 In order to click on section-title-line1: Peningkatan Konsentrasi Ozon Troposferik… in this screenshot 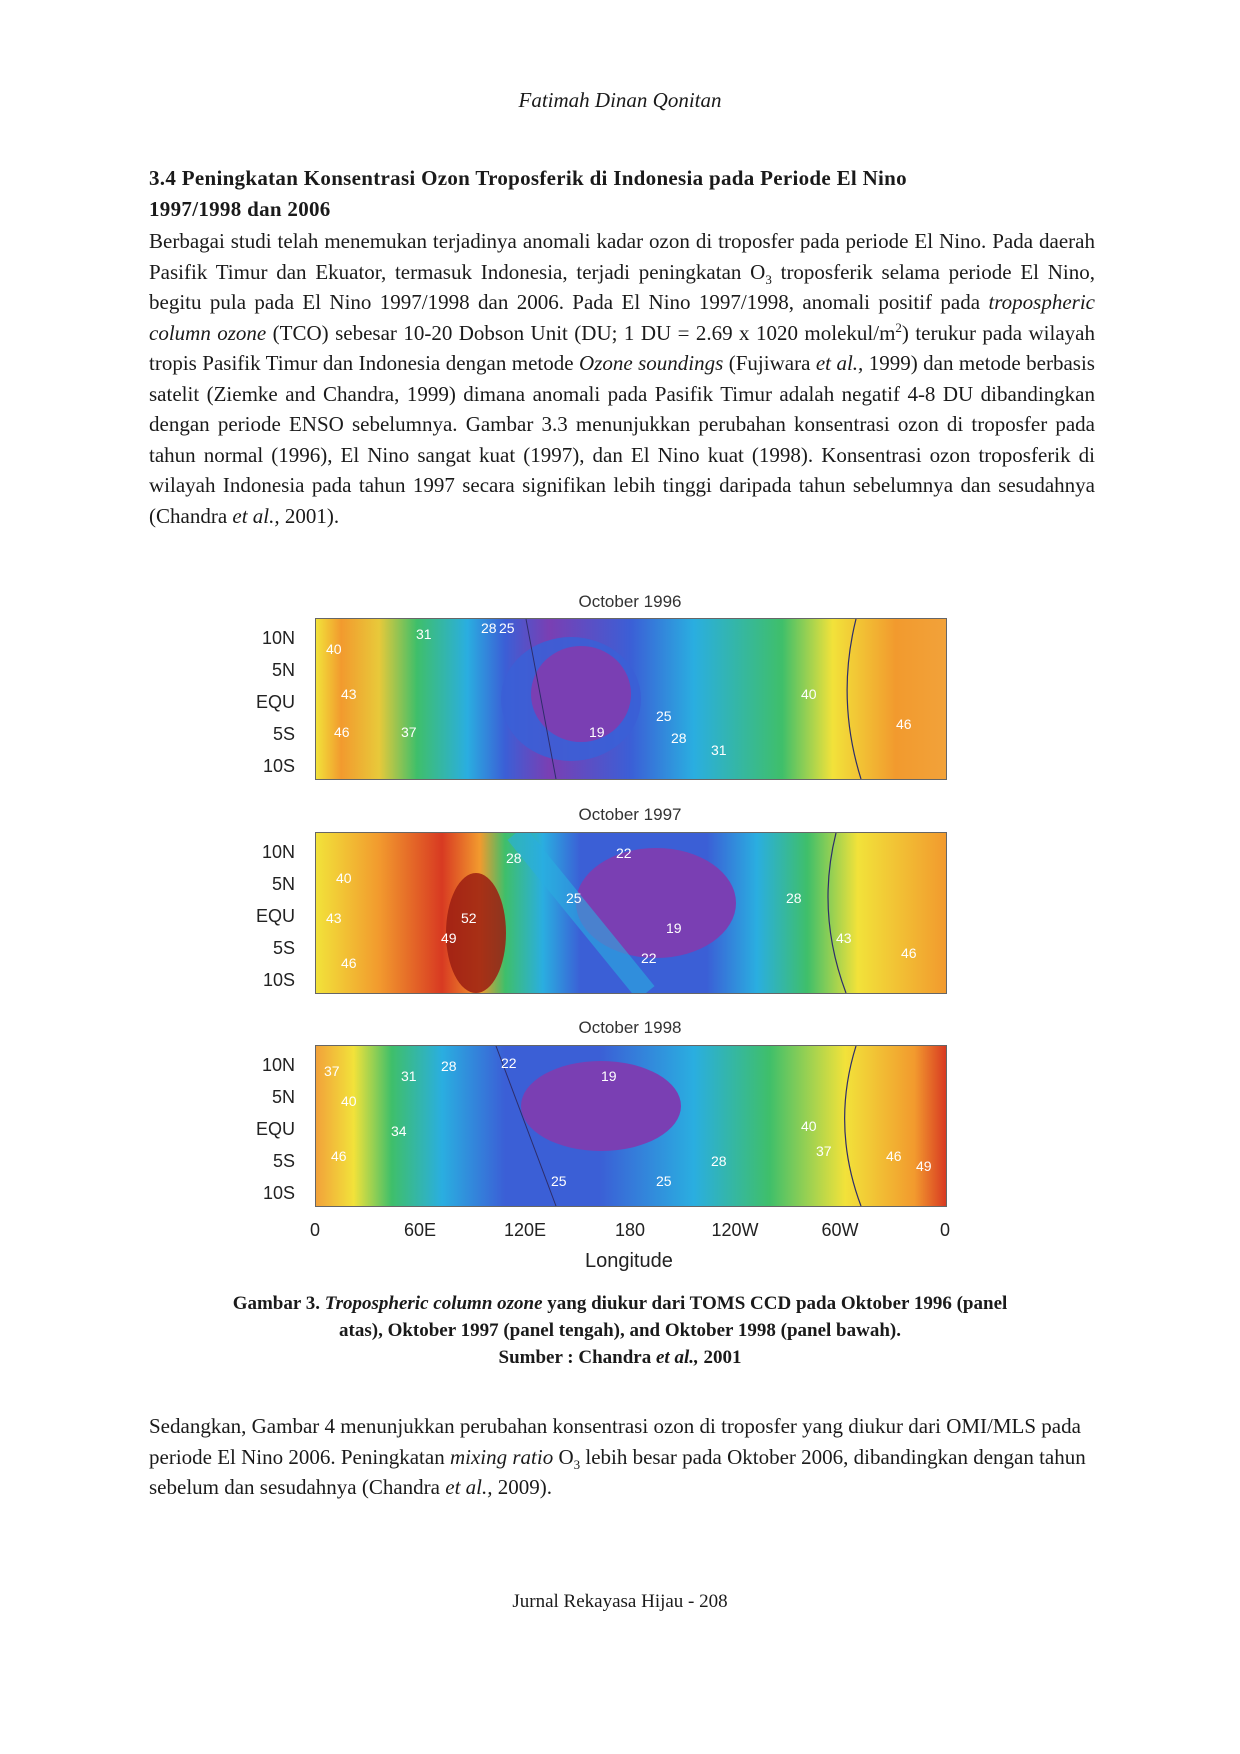, I will do `click(544, 178)`.